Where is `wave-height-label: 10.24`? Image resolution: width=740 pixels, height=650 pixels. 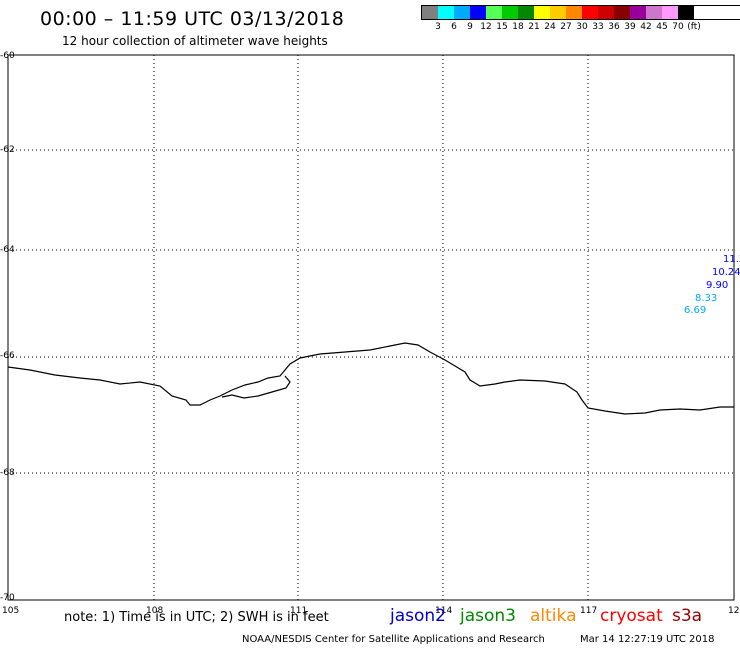
wave-height-label: 10.24 is located at coordinates (726, 272).